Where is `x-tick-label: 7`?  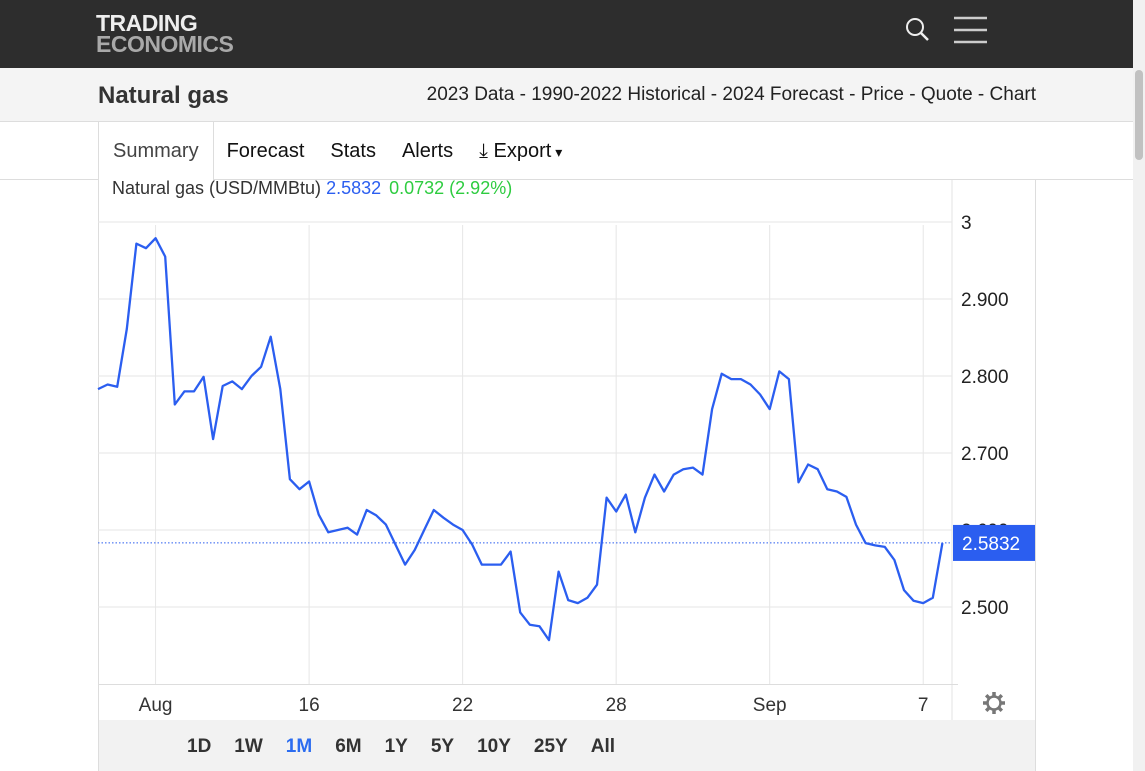 x-tick-label: 7 is located at coordinates (923, 705).